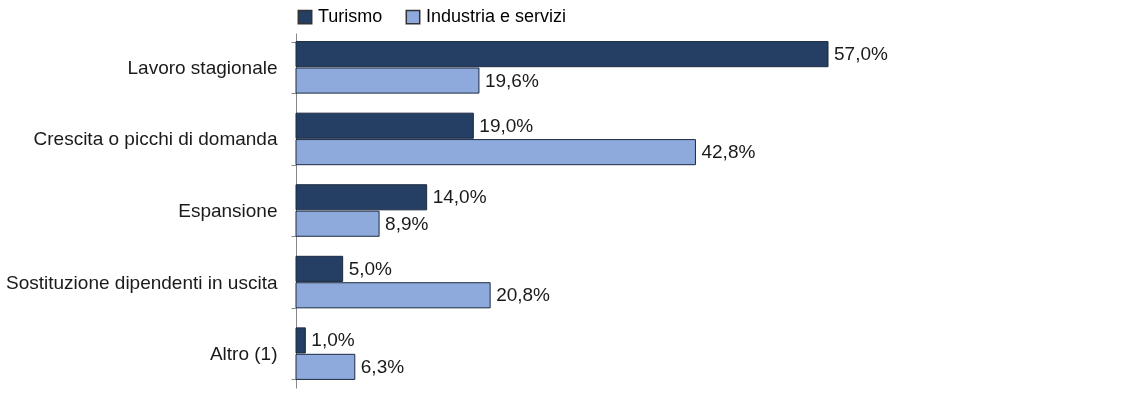 The width and height of the screenshot is (1138, 418). Describe the element at coordinates (155, 139) in the screenshot. I see `y-tick-label: Crescita o picchi di domanda` at that location.